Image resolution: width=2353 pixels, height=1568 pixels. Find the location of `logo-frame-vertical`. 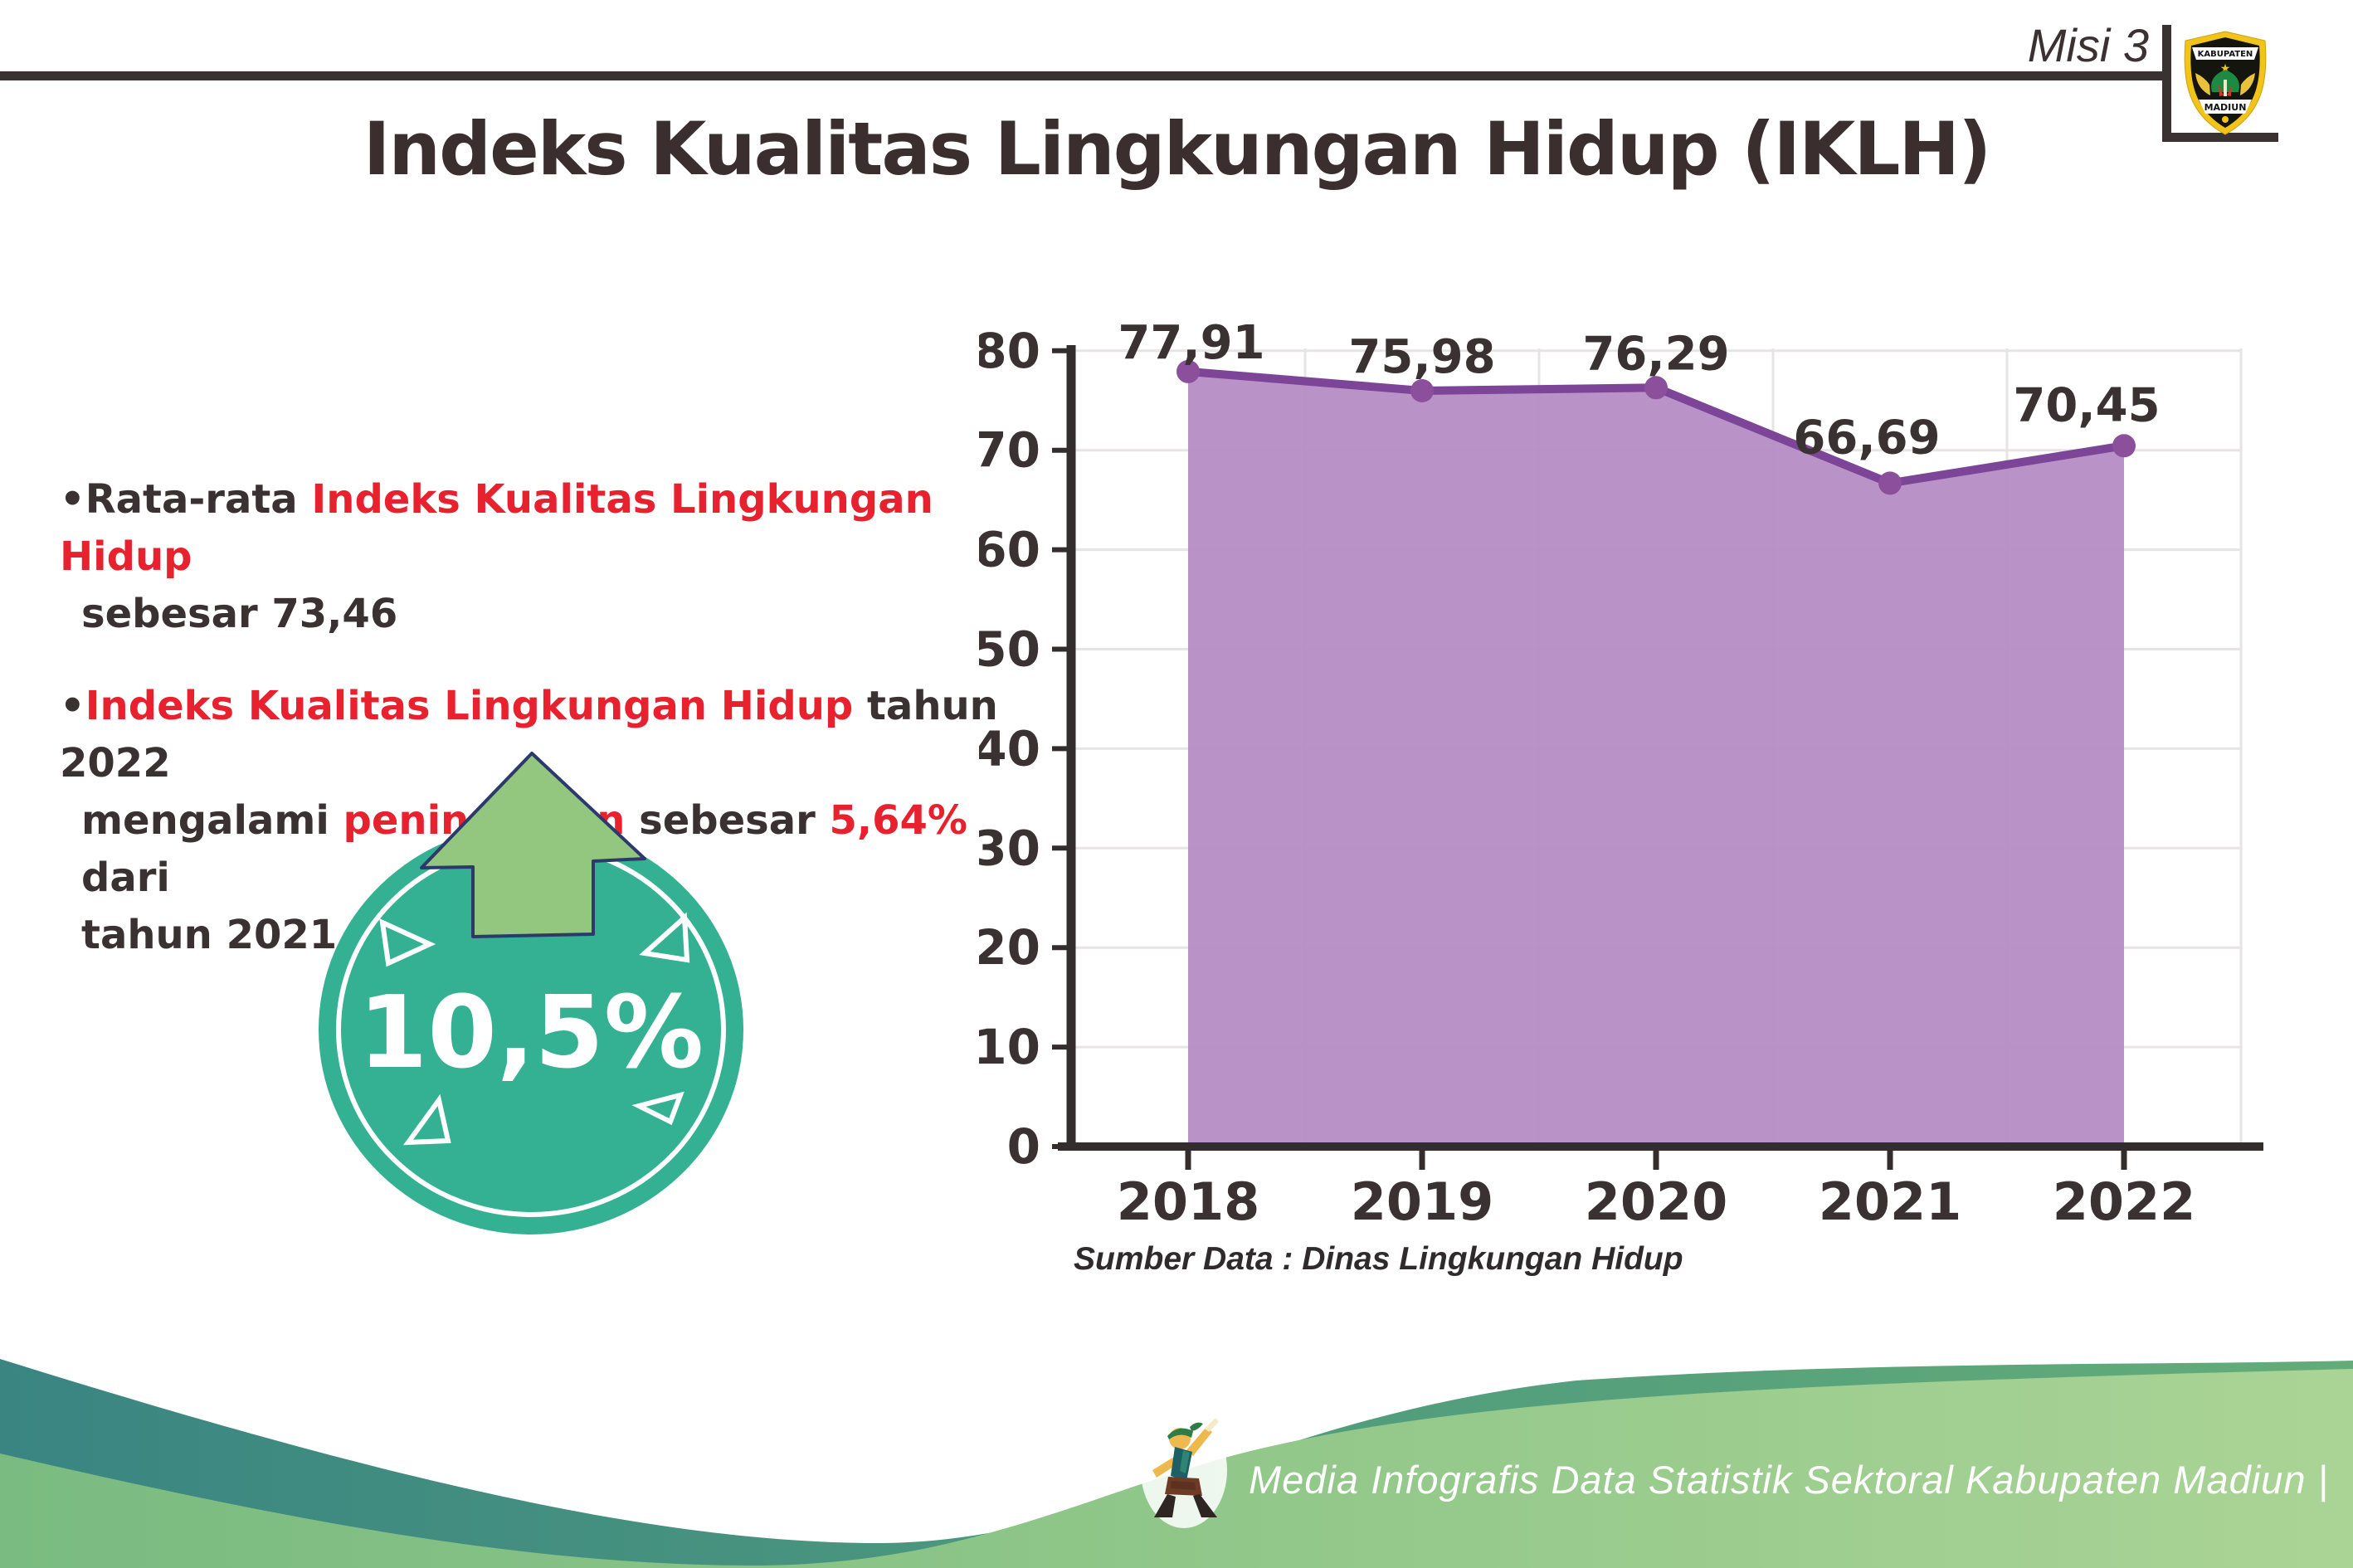

logo-frame-vertical is located at coordinates (2166, 83).